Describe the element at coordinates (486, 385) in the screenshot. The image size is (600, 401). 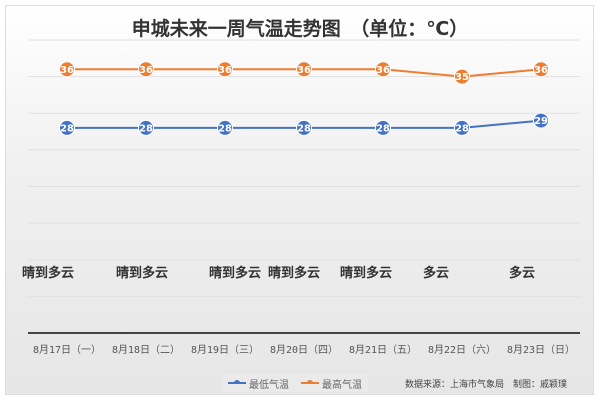
I see `source-note: 数据来源：上海市气象局 制图：戚颖璞` at that location.